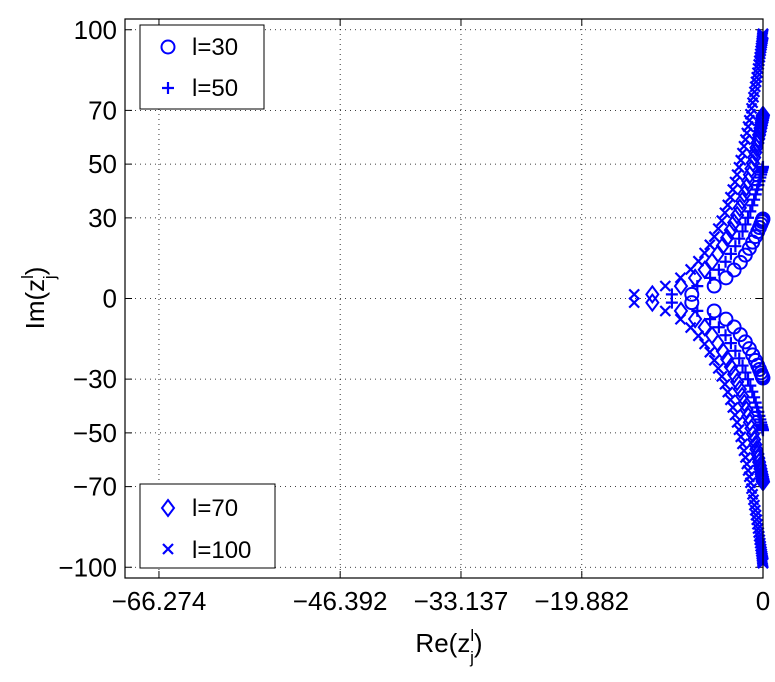  I want to click on x-axis-label-close: ), so click(478, 643).